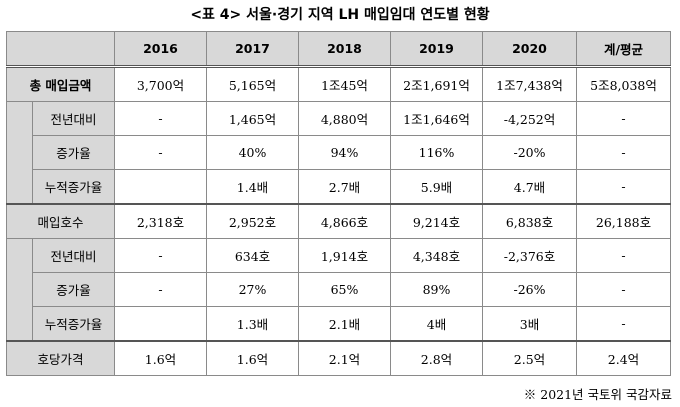  I want to click on table-cell: -2,376호, so click(529, 255).